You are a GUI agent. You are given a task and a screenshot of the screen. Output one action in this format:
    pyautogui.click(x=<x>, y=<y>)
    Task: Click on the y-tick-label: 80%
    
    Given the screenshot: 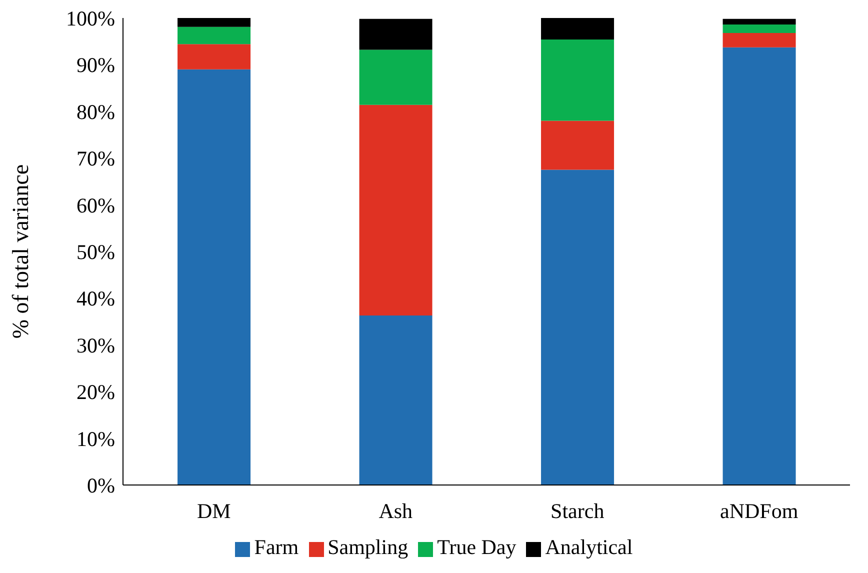 What is the action you would take?
    pyautogui.click(x=95, y=112)
    